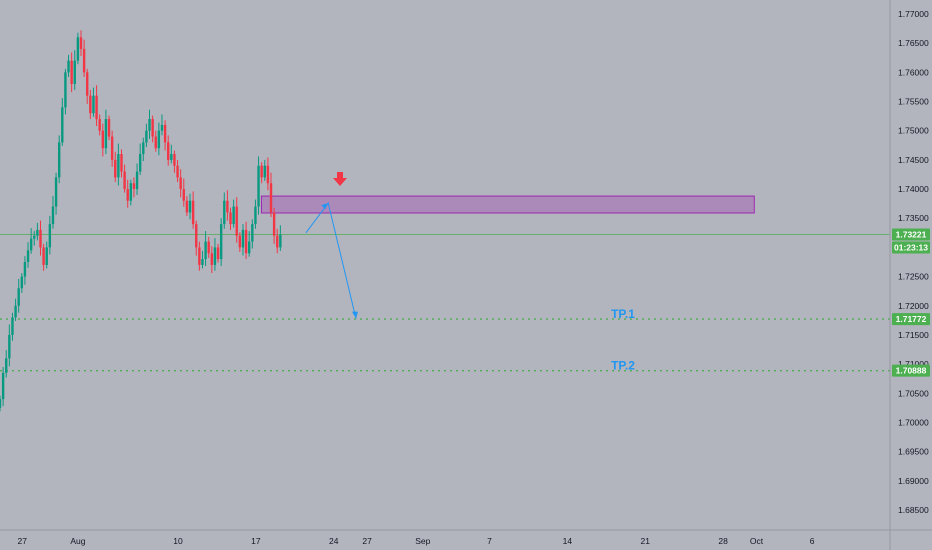  I want to click on countdown-tag-text: 01:23:13, so click(911, 248).